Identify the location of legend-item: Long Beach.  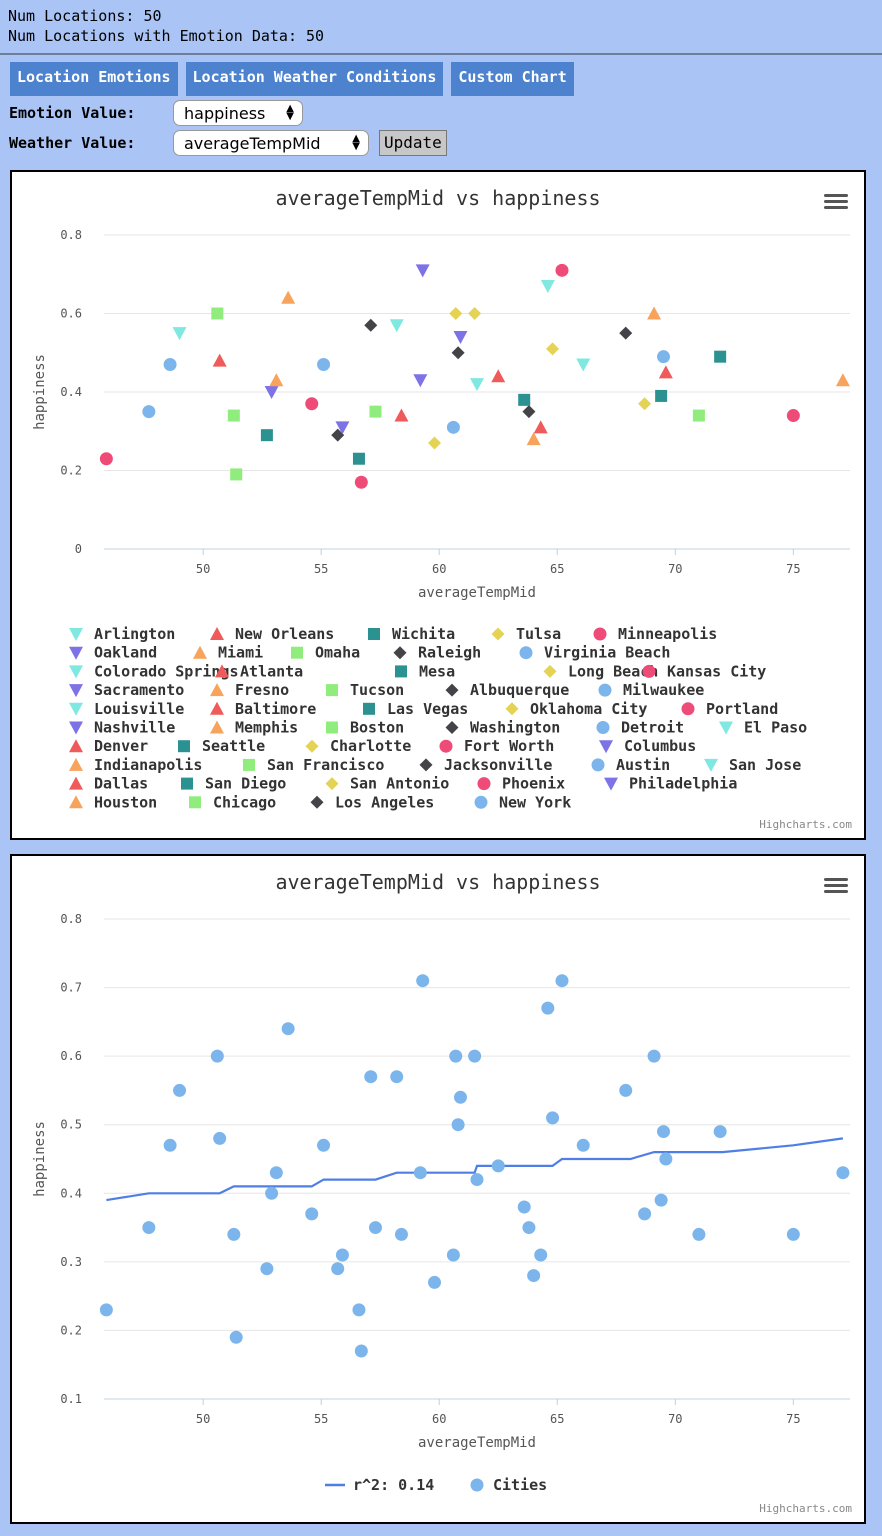
(613, 671).